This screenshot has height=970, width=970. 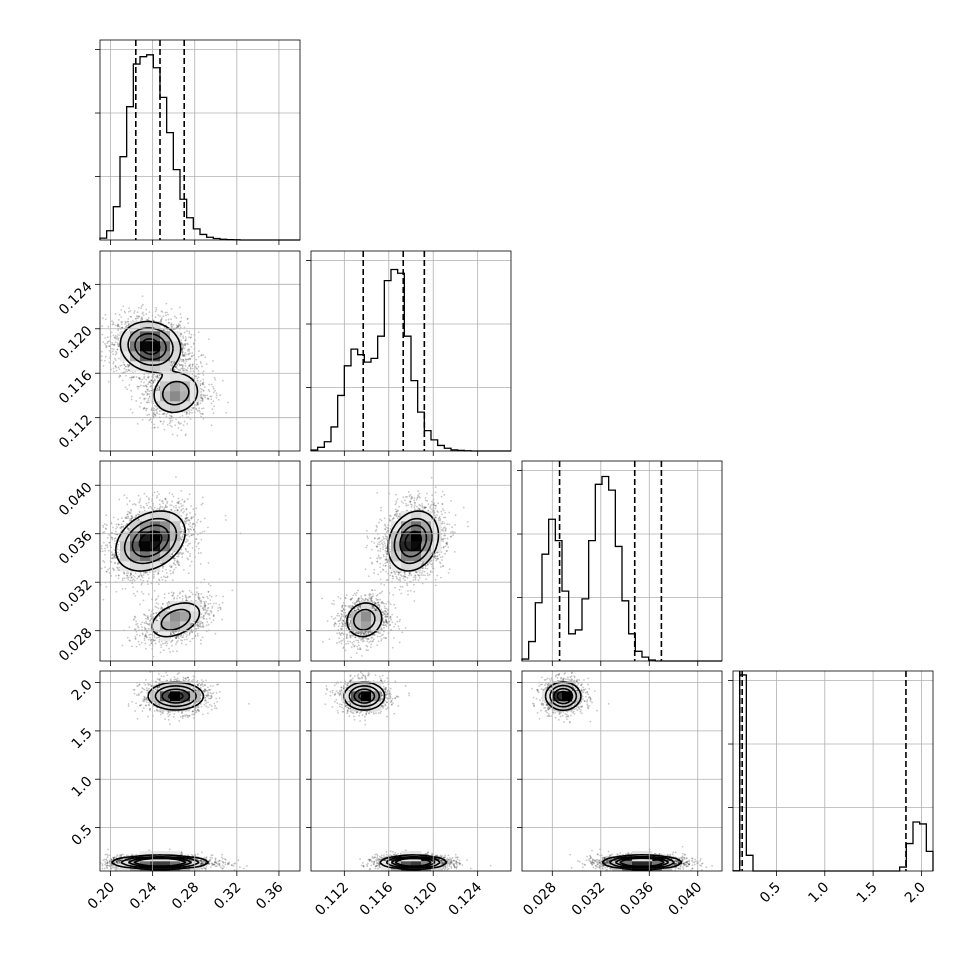 I want to click on x-tick-label: 0.5, so click(x=770, y=892).